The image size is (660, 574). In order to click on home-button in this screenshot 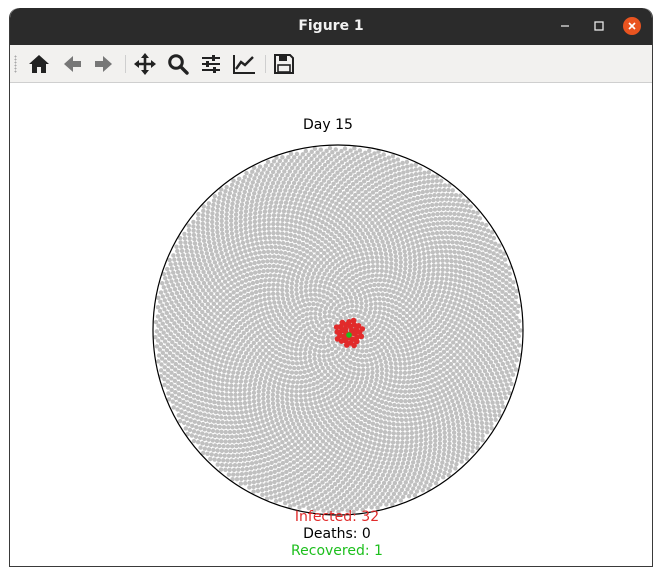, I will do `click(39, 64)`.